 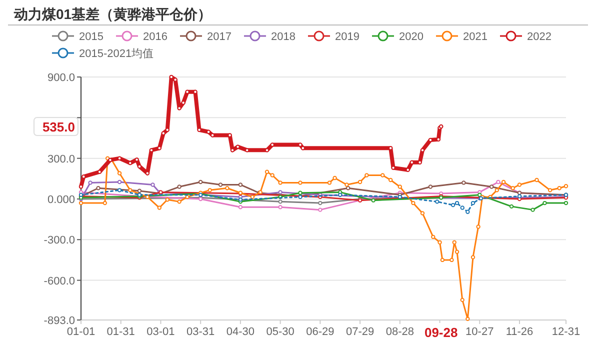 What do you see at coordinates (142, 36) in the screenshot?
I see `legend-item: 2016` at bounding box center [142, 36].